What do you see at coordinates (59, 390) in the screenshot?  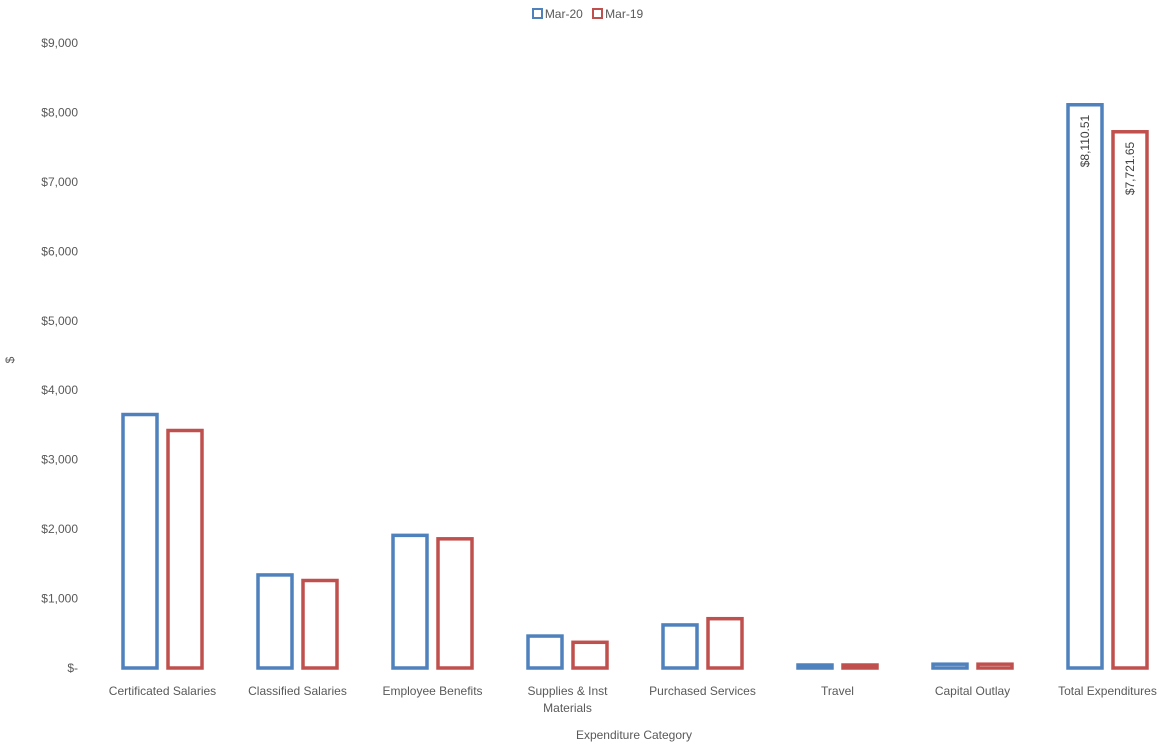 I see `y-tick-label: $4,000` at bounding box center [59, 390].